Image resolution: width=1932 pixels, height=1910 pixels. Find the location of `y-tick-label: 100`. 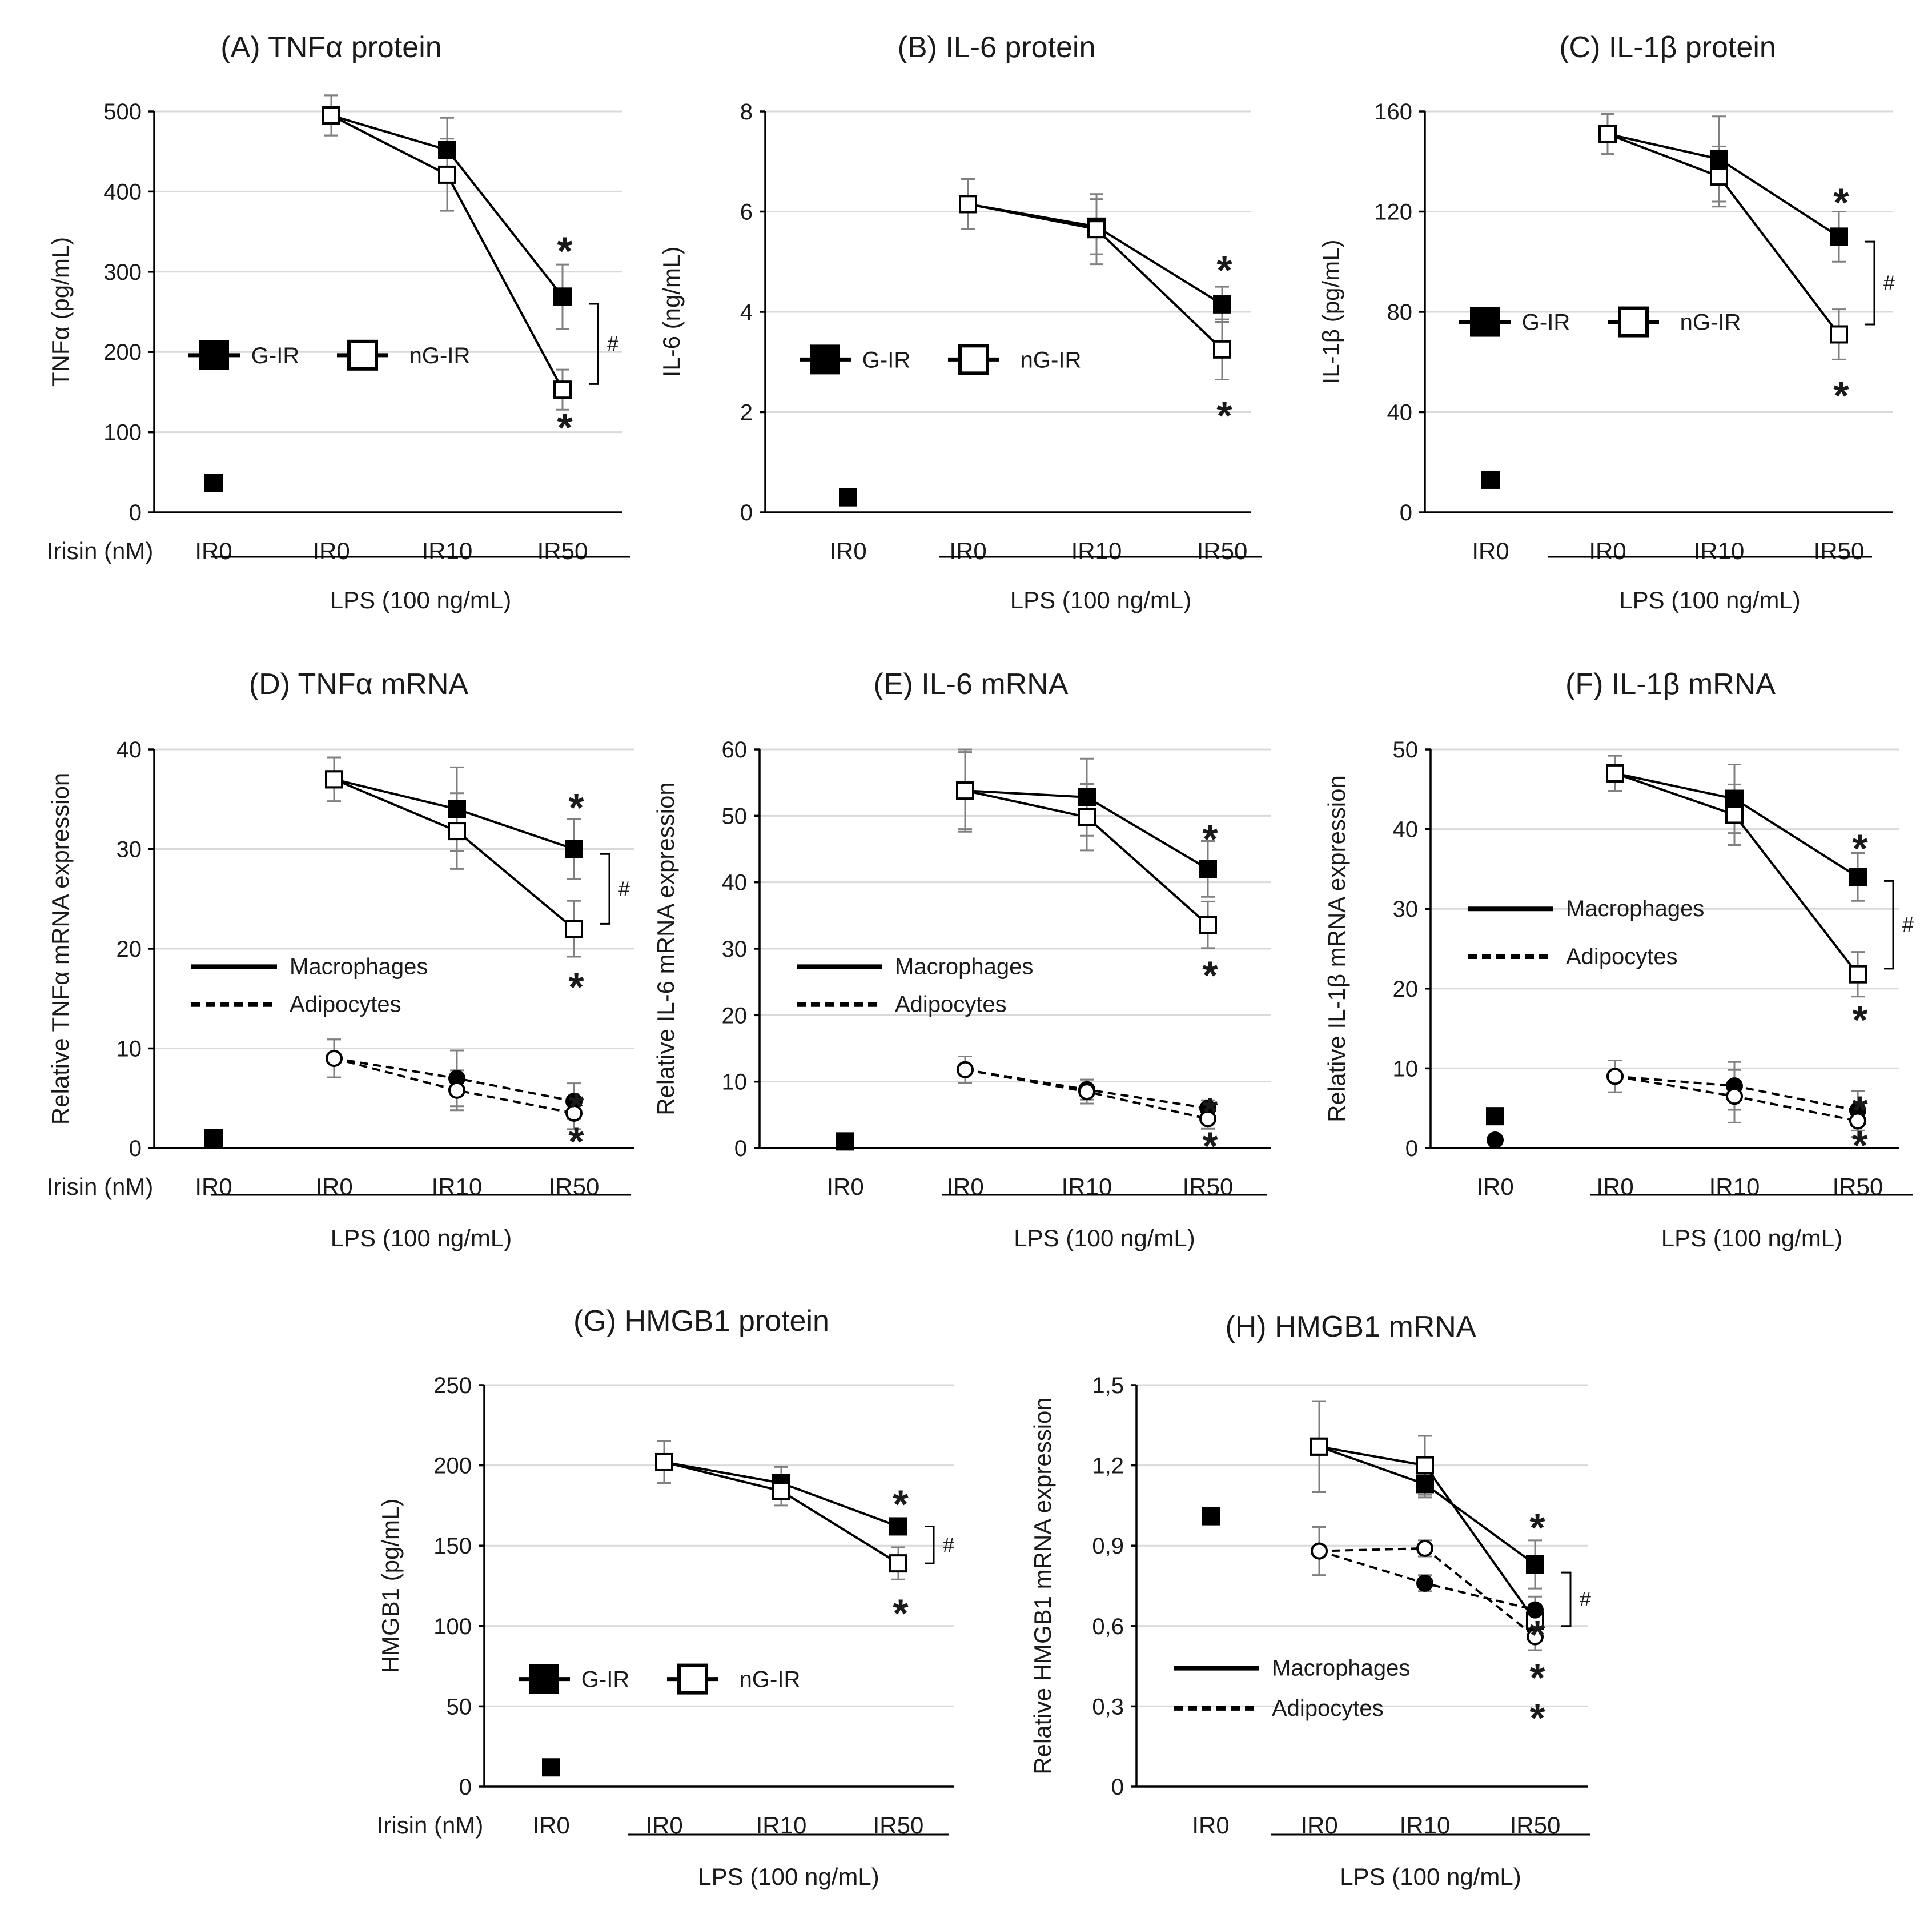

y-tick-label: 100 is located at coordinates (122, 433).